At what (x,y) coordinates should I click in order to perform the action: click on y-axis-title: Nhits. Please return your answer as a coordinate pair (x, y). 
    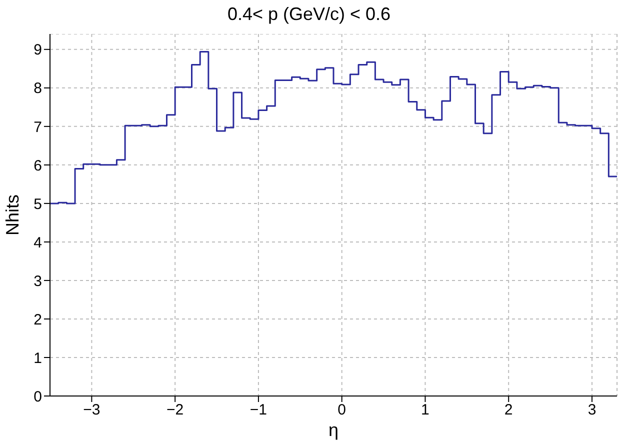
    Looking at the image, I should click on (12, 215).